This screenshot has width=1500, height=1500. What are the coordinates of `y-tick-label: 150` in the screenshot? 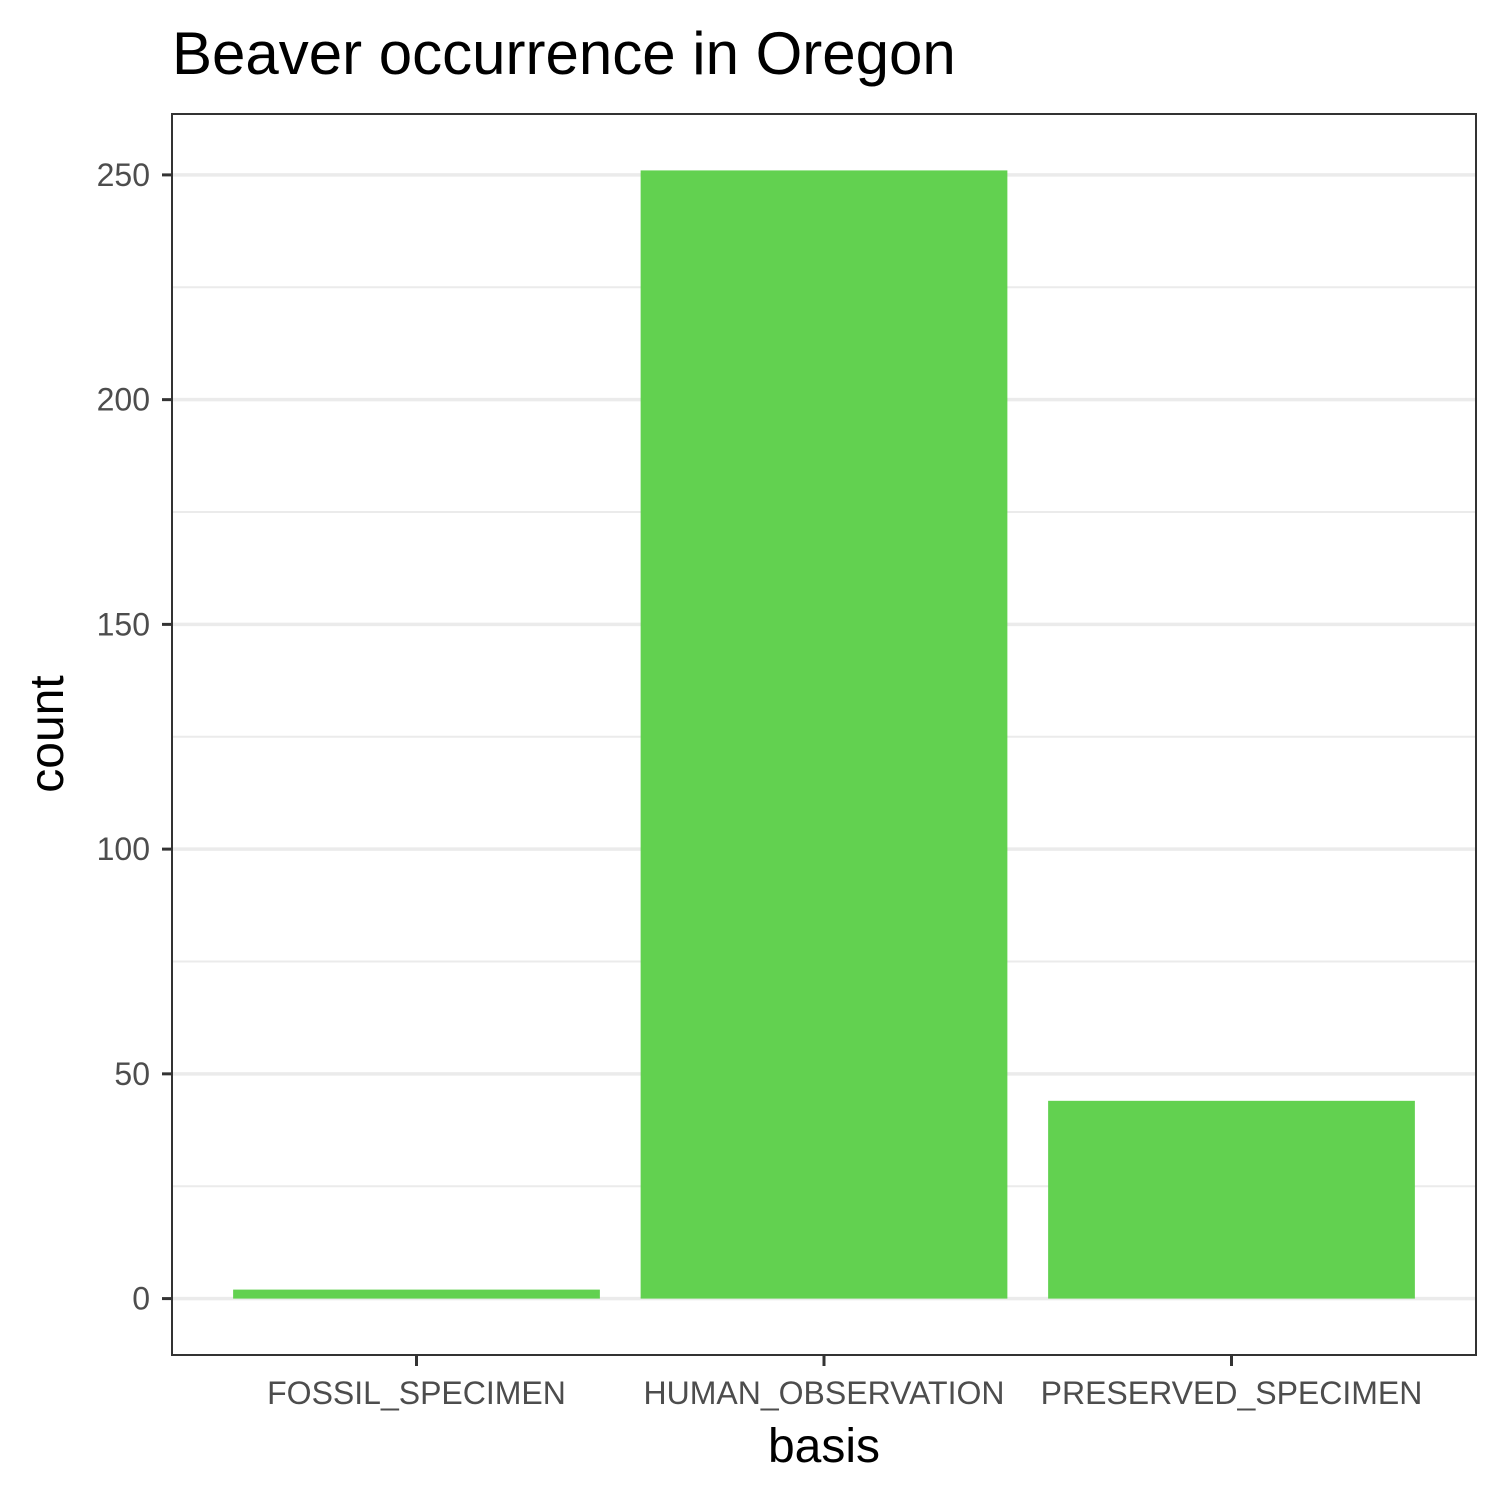 It's located at (123, 624).